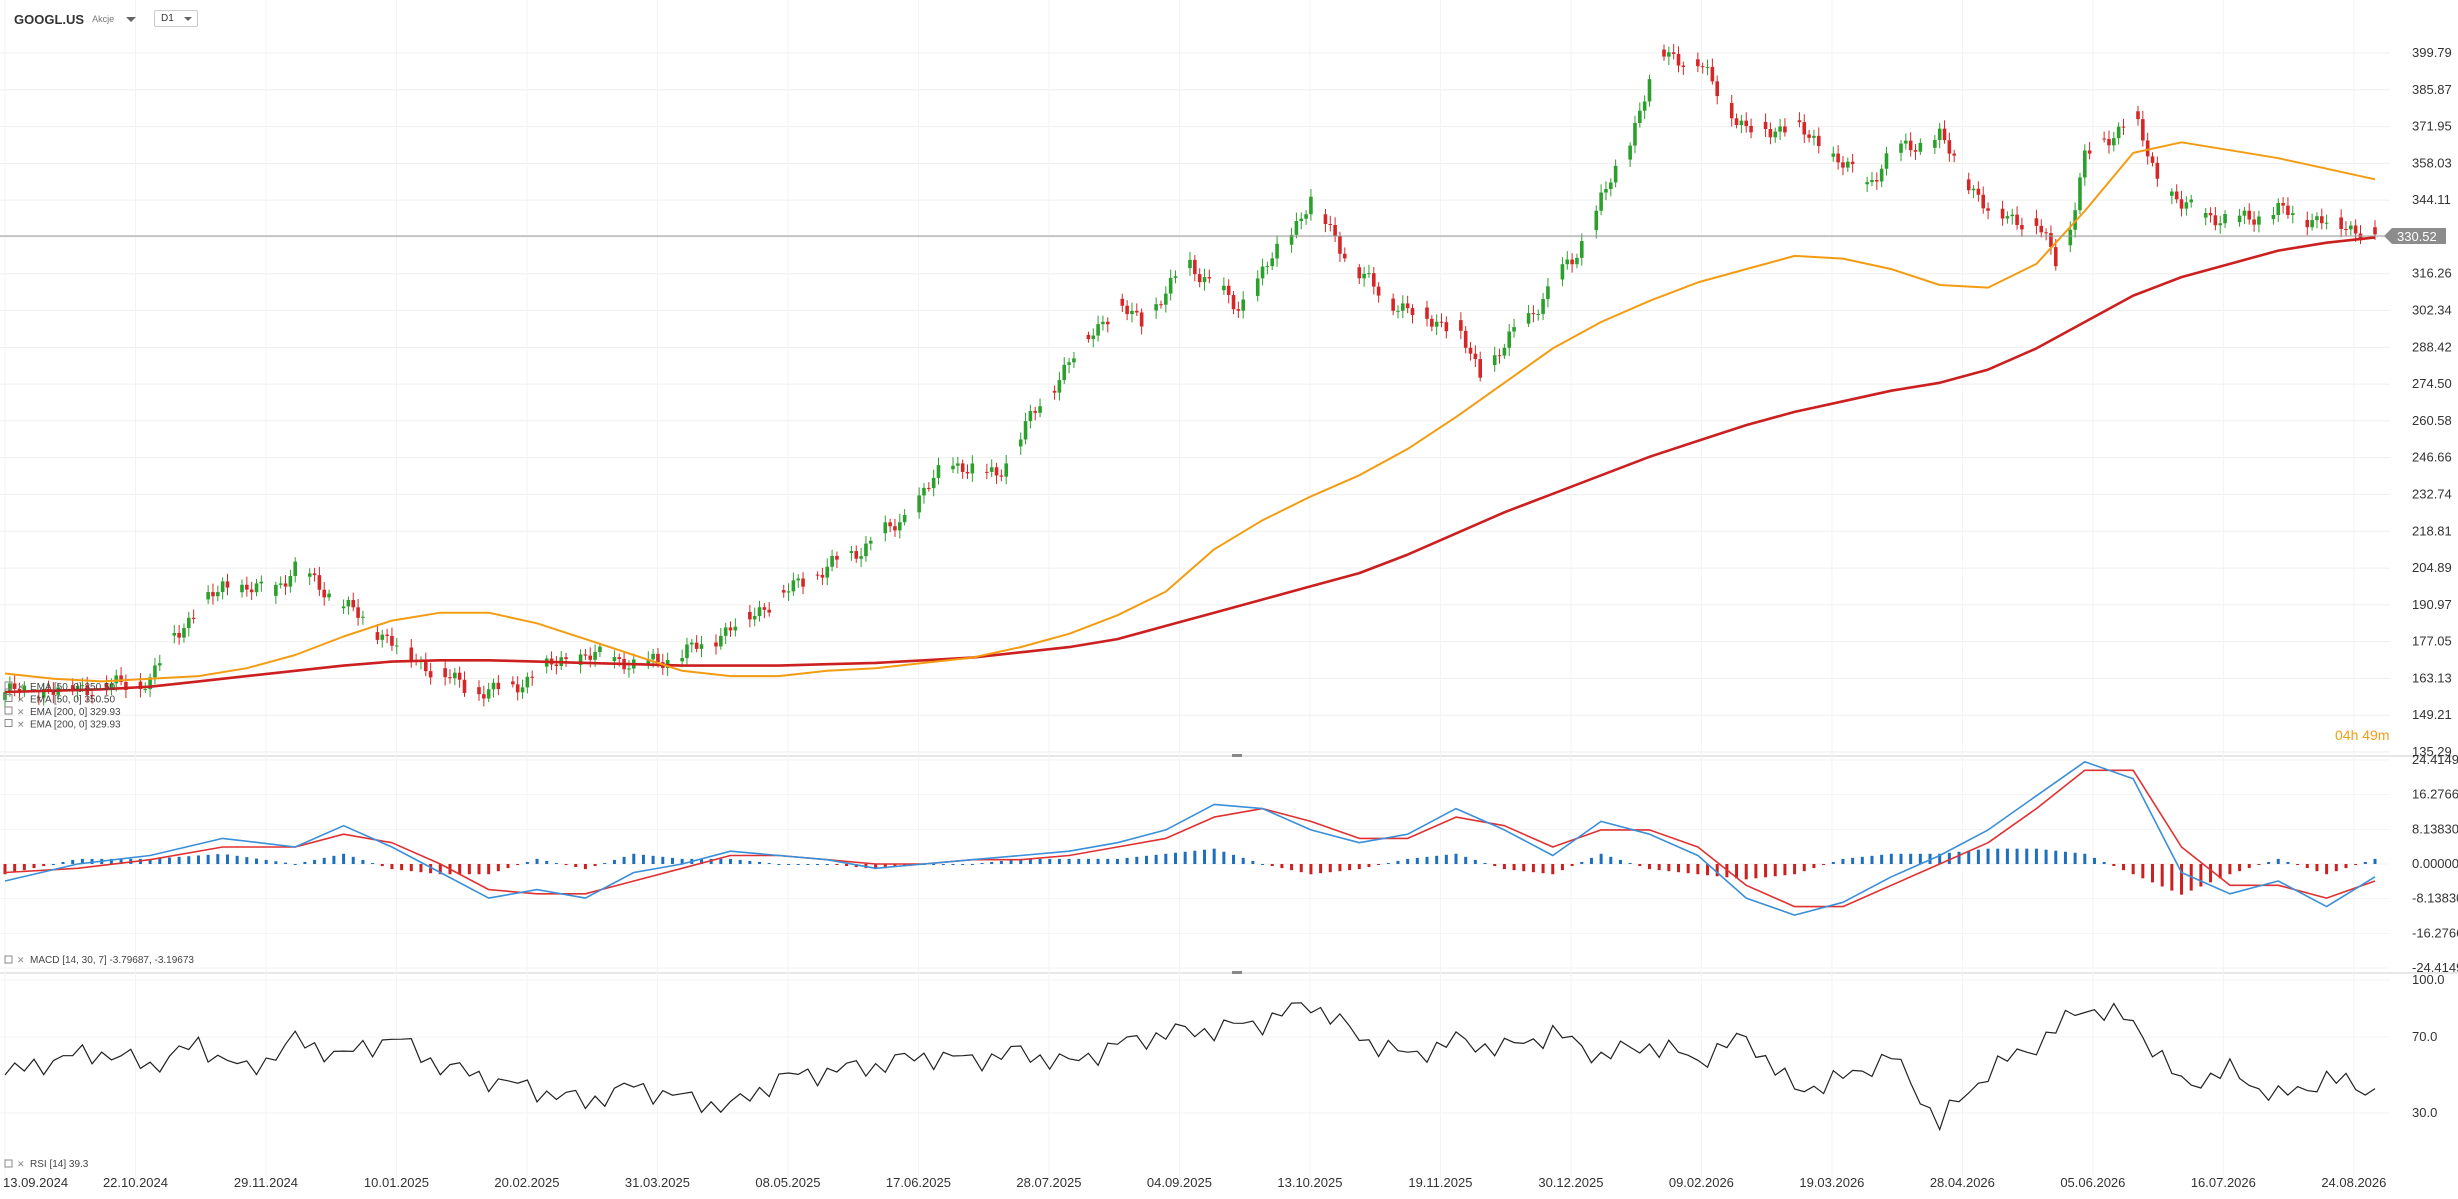 Image resolution: width=2458 pixels, height=1199 pixels. I want to click on timeframe-select: D1, so click(176, 18).